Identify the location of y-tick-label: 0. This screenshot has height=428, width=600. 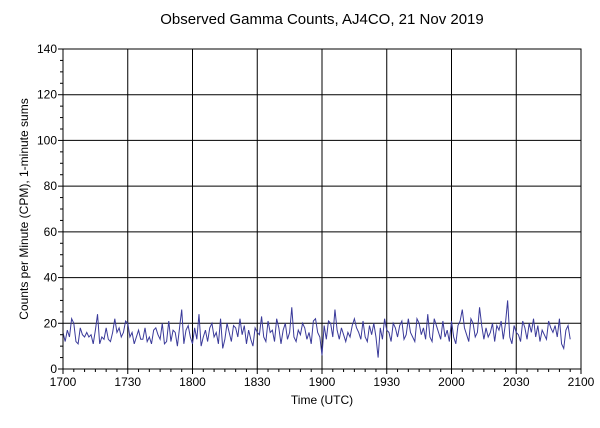
(53, 369).